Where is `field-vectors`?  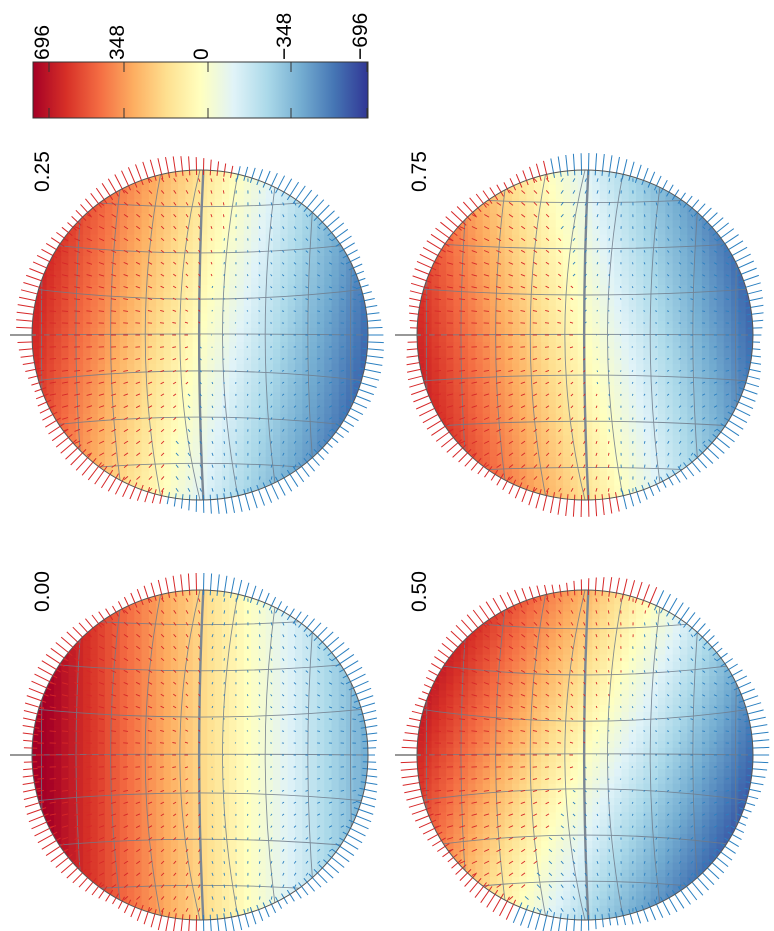 field-vectors is located at coordinates (197, 755).